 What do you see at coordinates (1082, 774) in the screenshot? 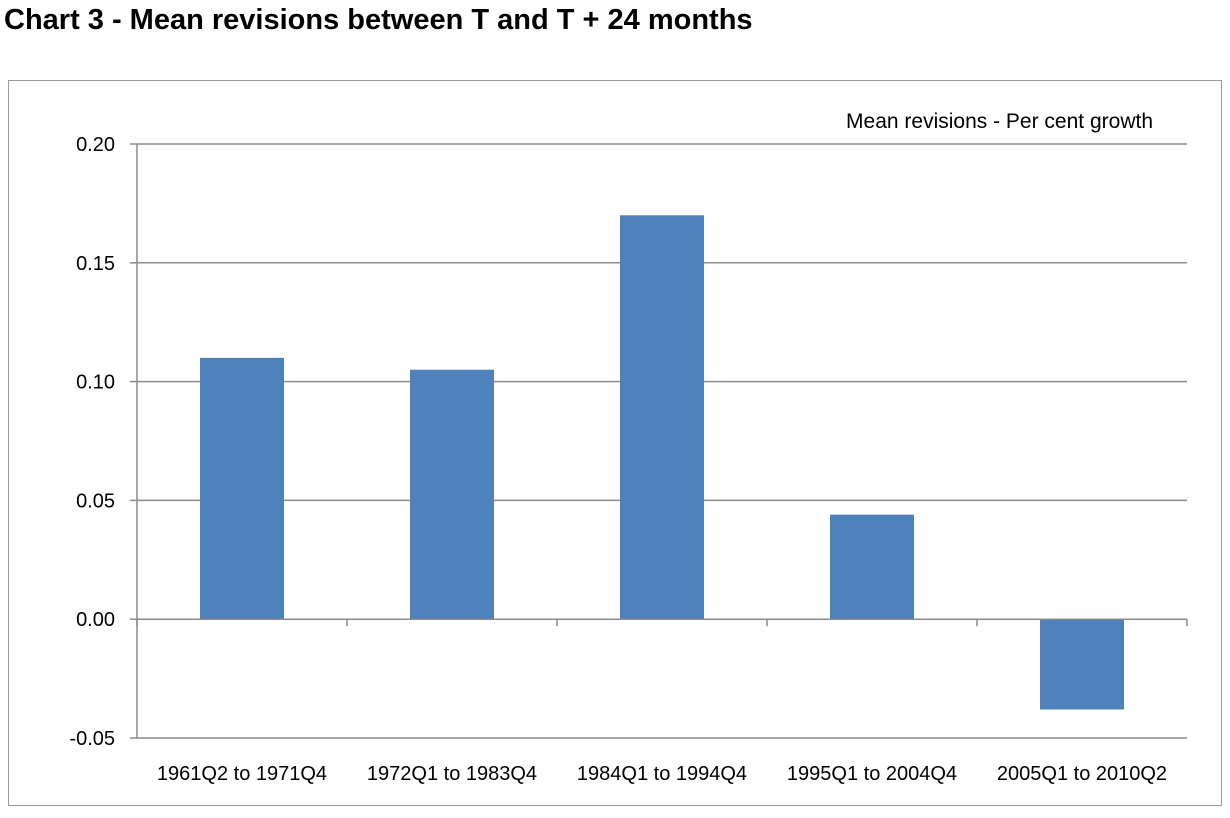
I see `x-category-label: 2005Q1 to 2010Q2` at bounding box center [1082, 774].